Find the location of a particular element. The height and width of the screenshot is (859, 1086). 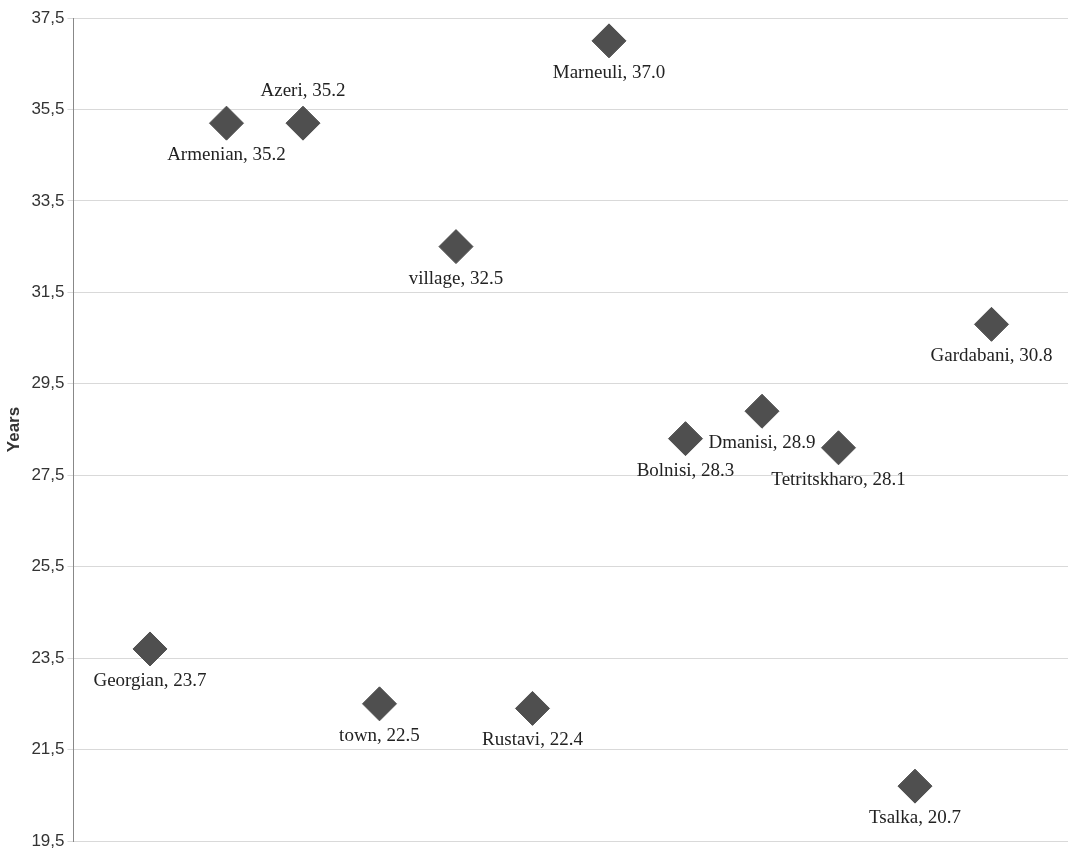

data-label: Marneuli, 37.0 is located at coordinates (609, 71).